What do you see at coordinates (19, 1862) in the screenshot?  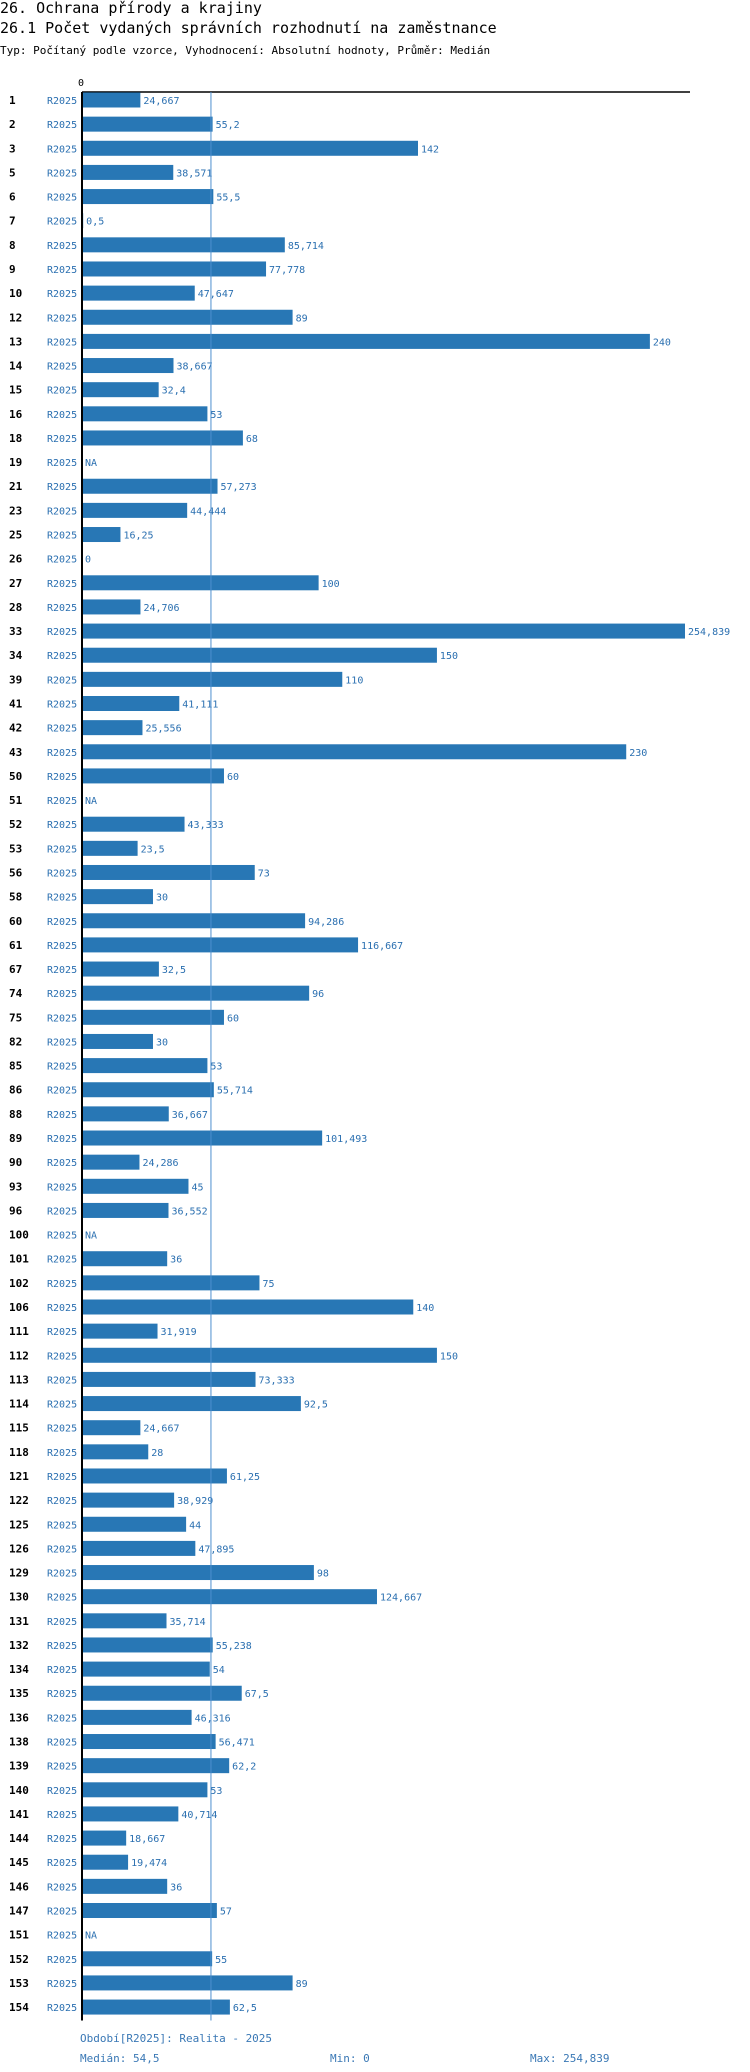 I see `row-id-label: 145` at bounding box center [19, 1862].